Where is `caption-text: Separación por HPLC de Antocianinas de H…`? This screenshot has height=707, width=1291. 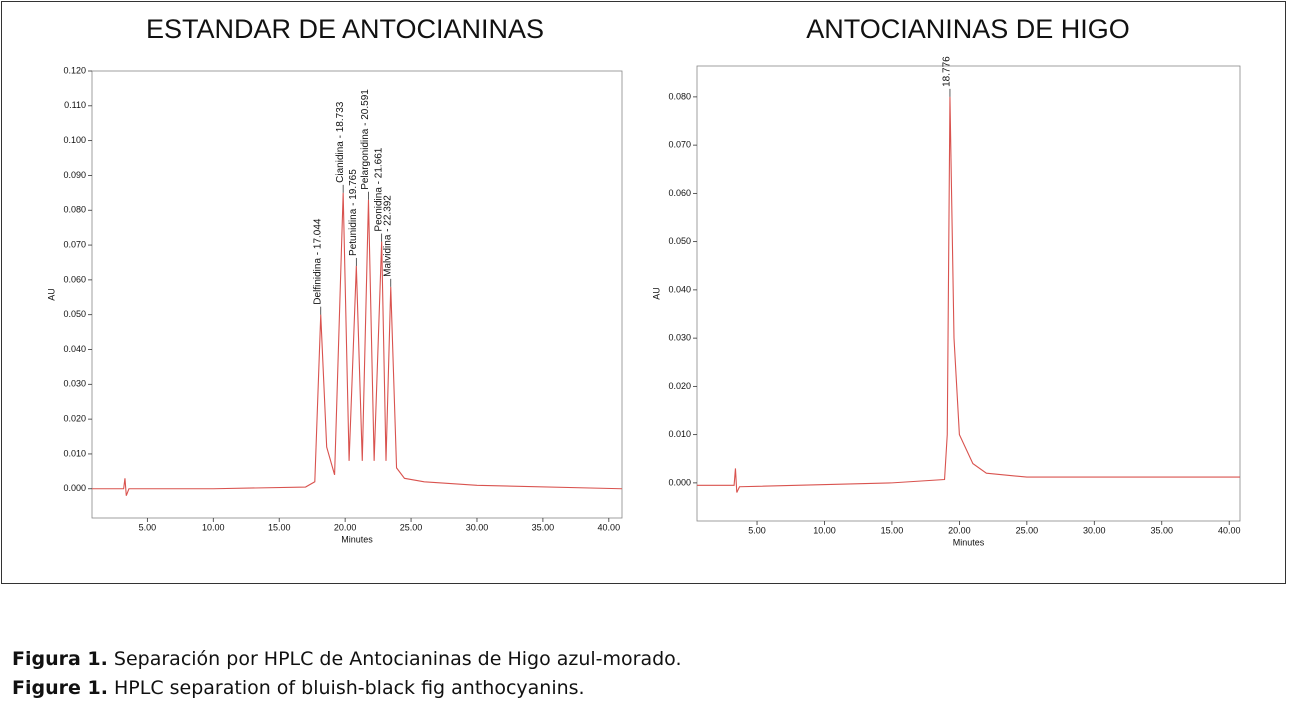 caption-text: Separación por HPLC de Antocianinas de H… is located at coordinates (398, 659).